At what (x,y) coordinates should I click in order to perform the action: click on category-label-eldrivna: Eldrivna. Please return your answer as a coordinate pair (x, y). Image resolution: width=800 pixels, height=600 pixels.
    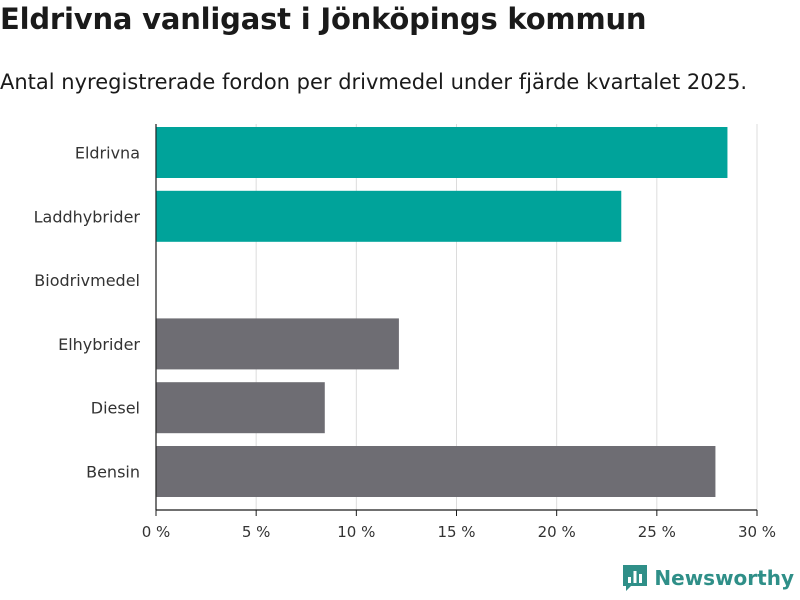
    Looking at the image, I should click on (107, 153).